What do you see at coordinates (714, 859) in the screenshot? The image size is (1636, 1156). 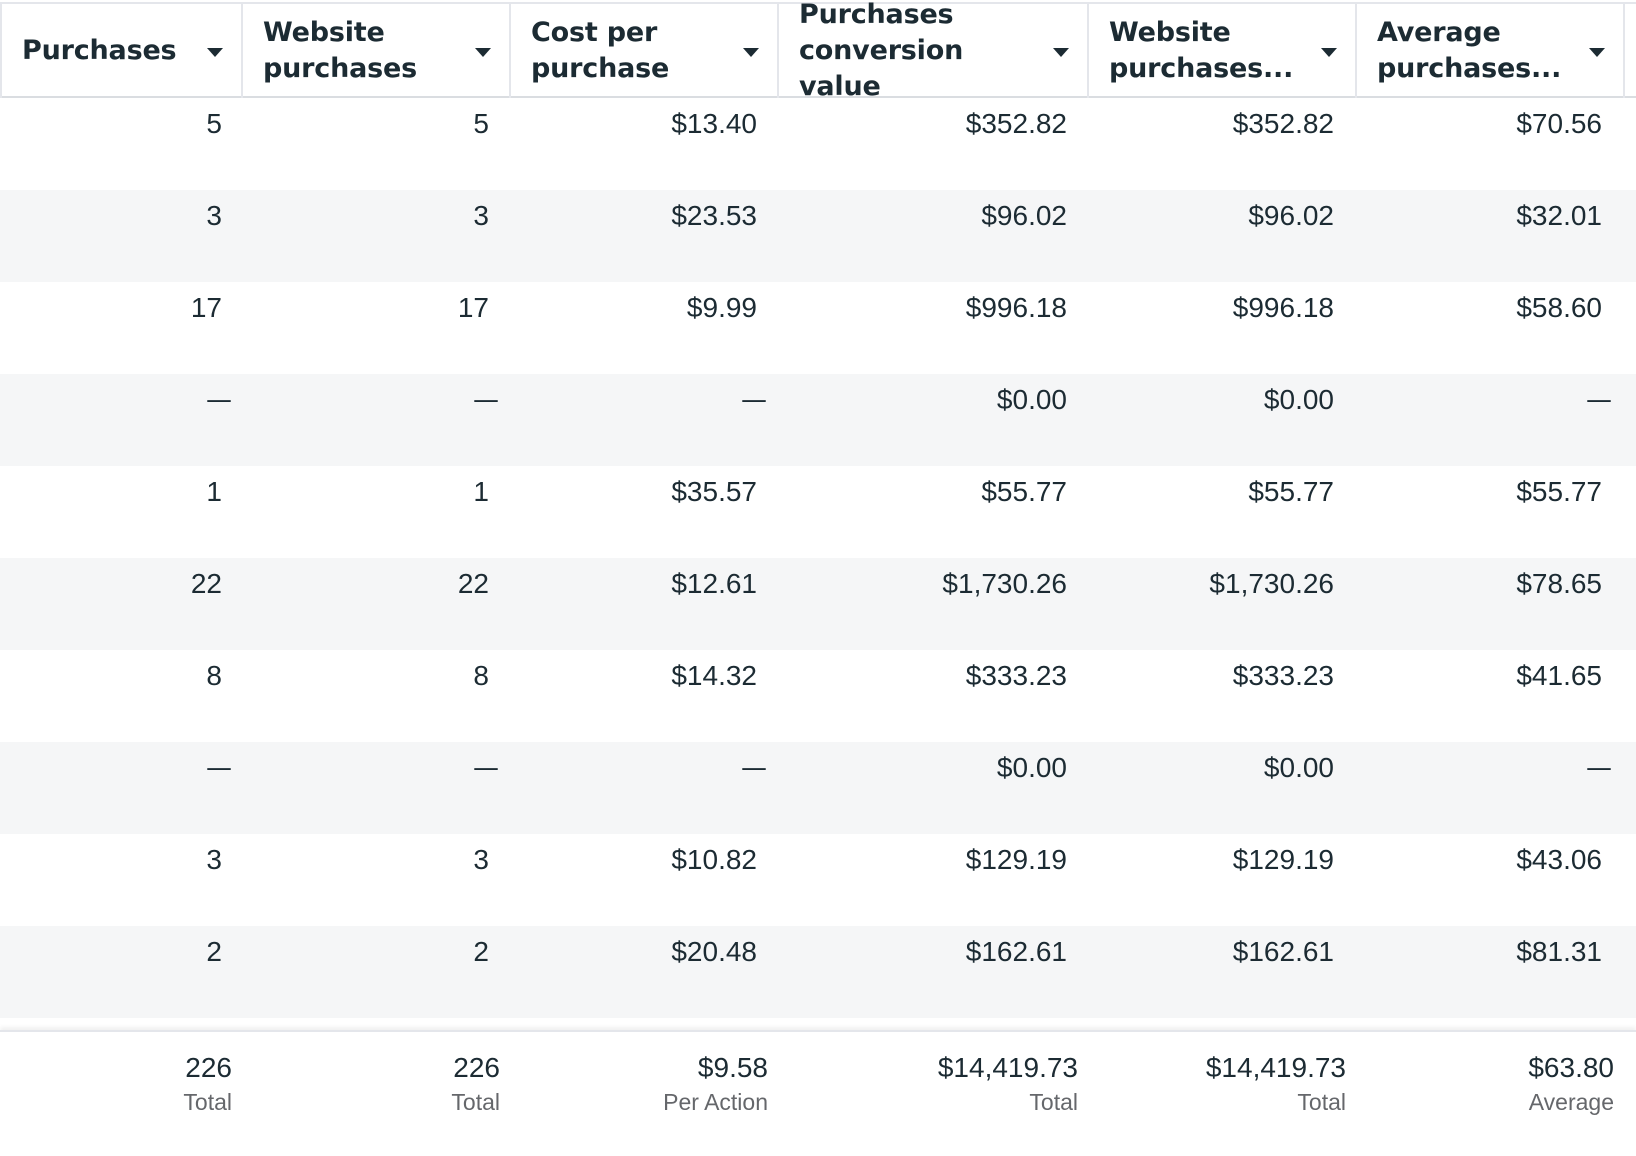 I see `cell-cost-per-purchase: $10.82` at bounding box center [714, 859].